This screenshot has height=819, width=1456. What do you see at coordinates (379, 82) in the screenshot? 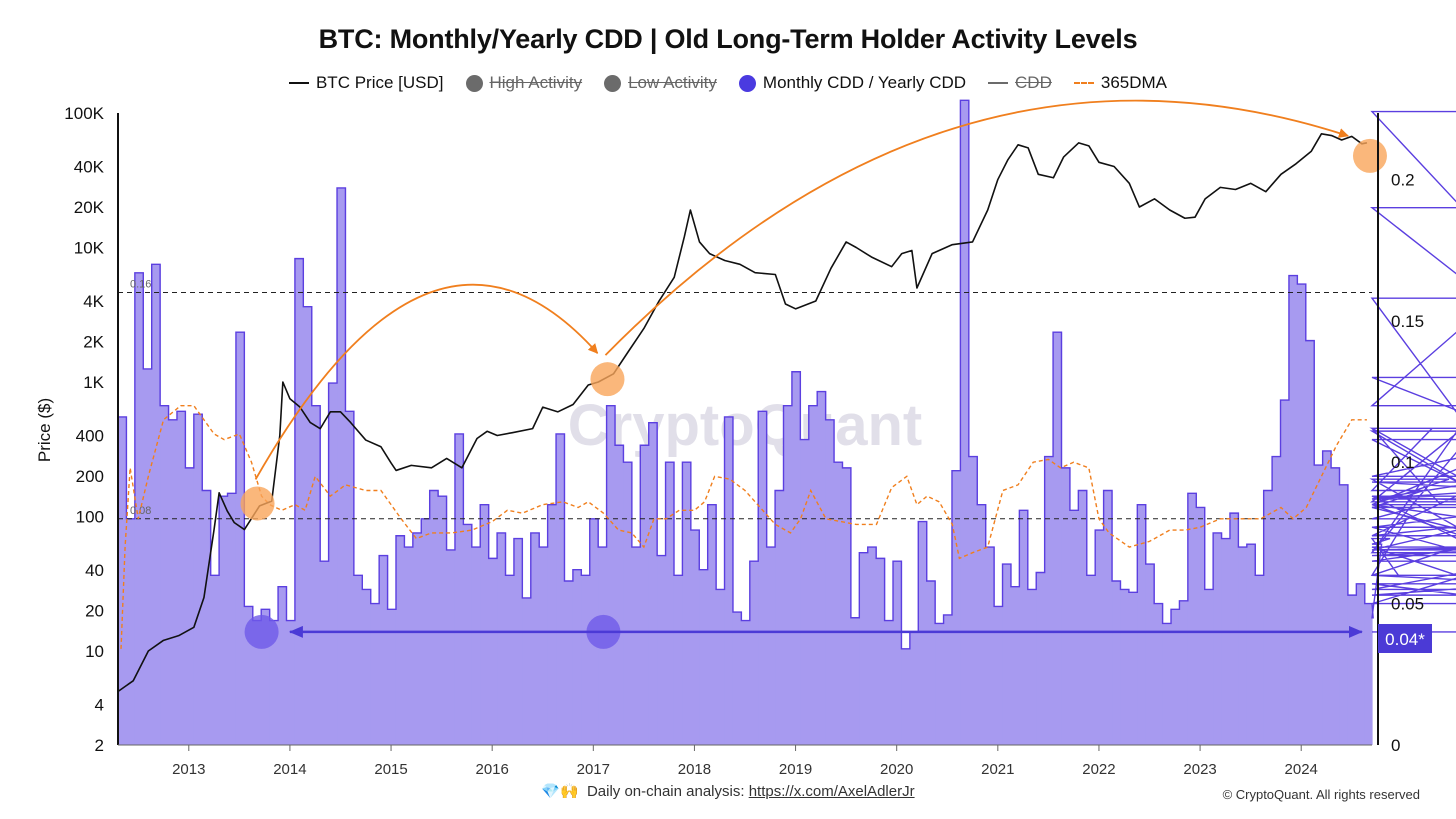
I see `legend-label: BTC Price [USD]` at bounding box center [379, 82].